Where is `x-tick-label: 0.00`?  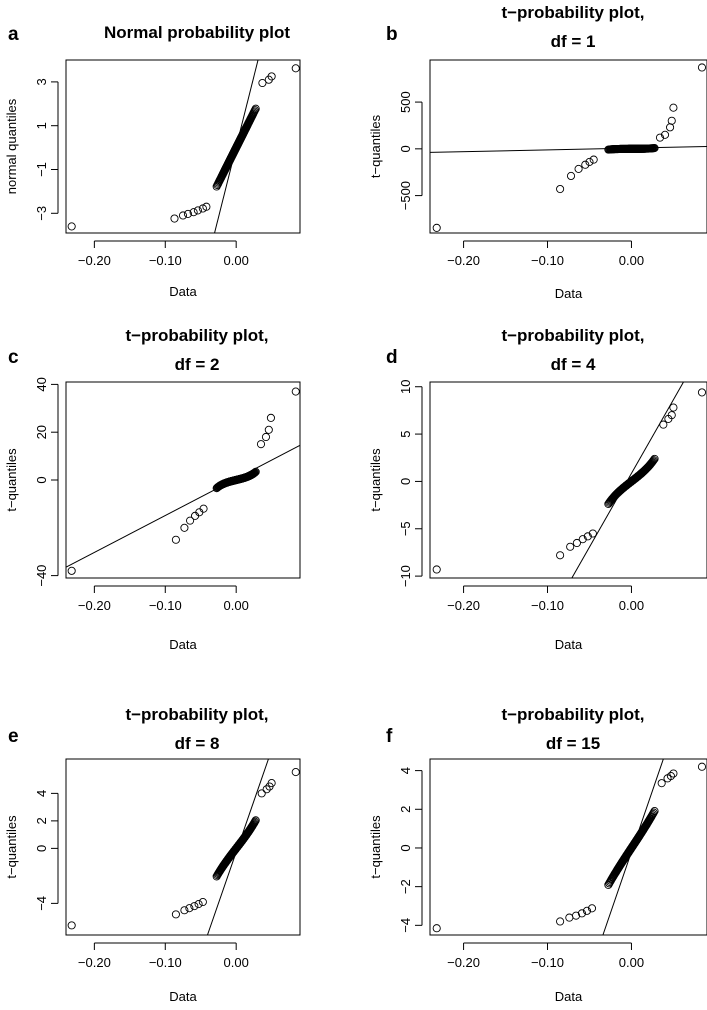
x-tick-label: 0.00 is located at coordinates (236, 260).